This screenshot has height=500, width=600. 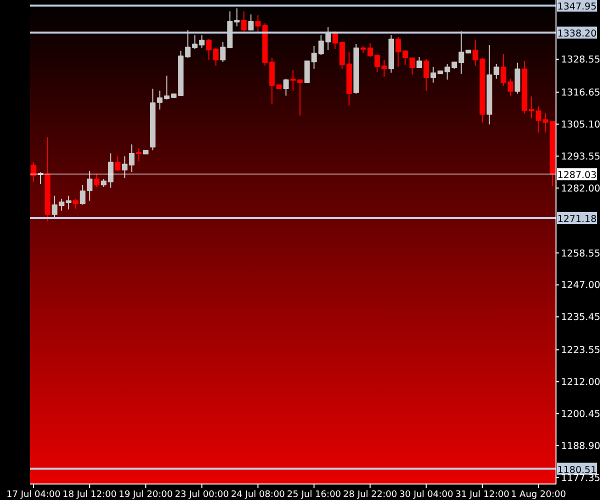 What do you see at coordinates (482, 495) in the screenshot?
I see `x-tick-label: 31 Jul 12:00` at bounding box center [482, 495].